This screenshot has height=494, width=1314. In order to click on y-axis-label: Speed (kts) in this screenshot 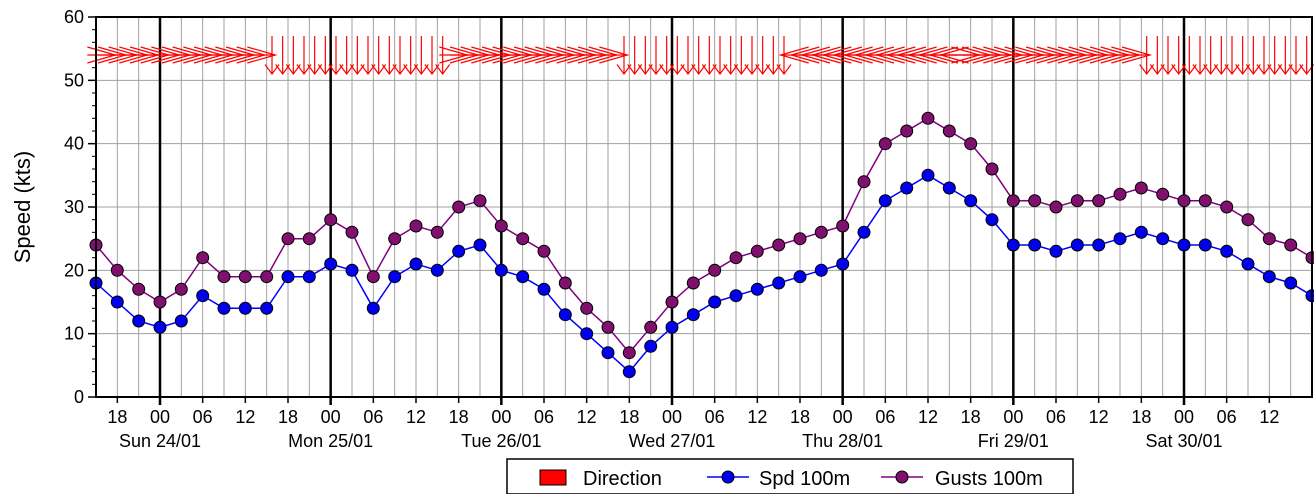, I will do `click(22, 207)`.